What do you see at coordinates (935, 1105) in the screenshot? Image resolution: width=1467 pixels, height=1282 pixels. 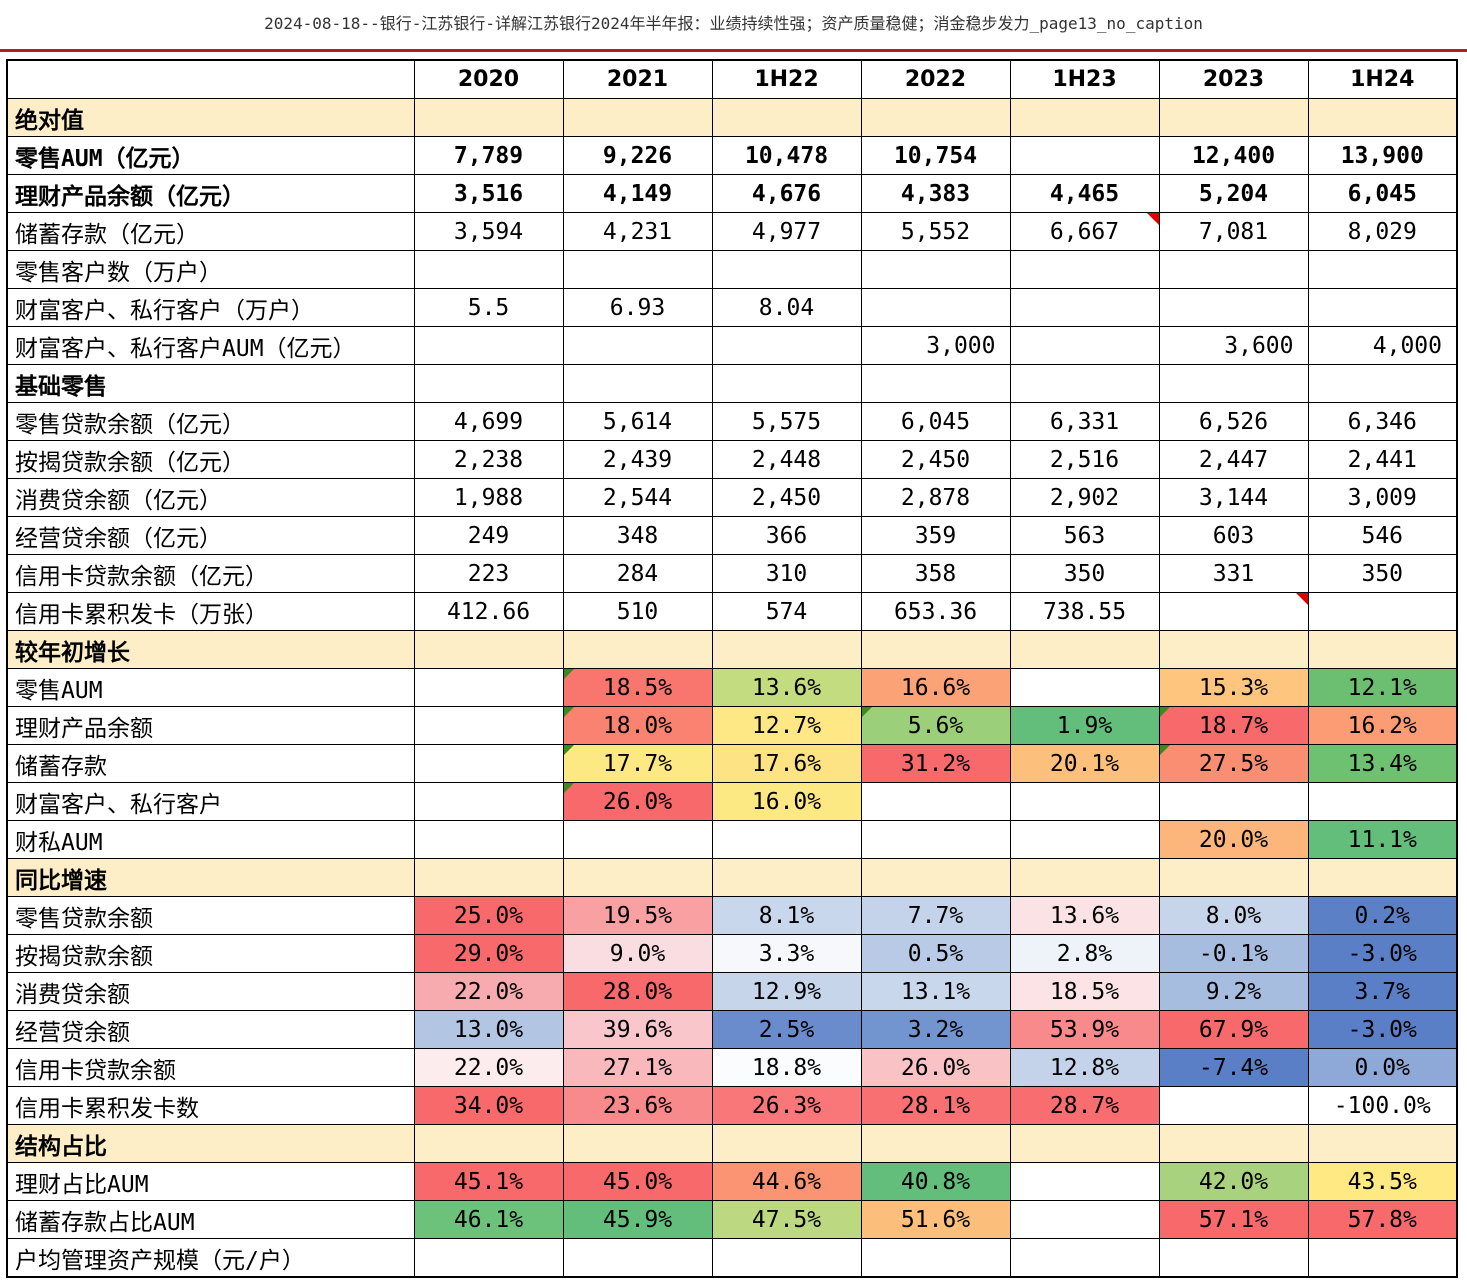 I see `data-cell: 28.1%` at bounding box center [935, 1105].